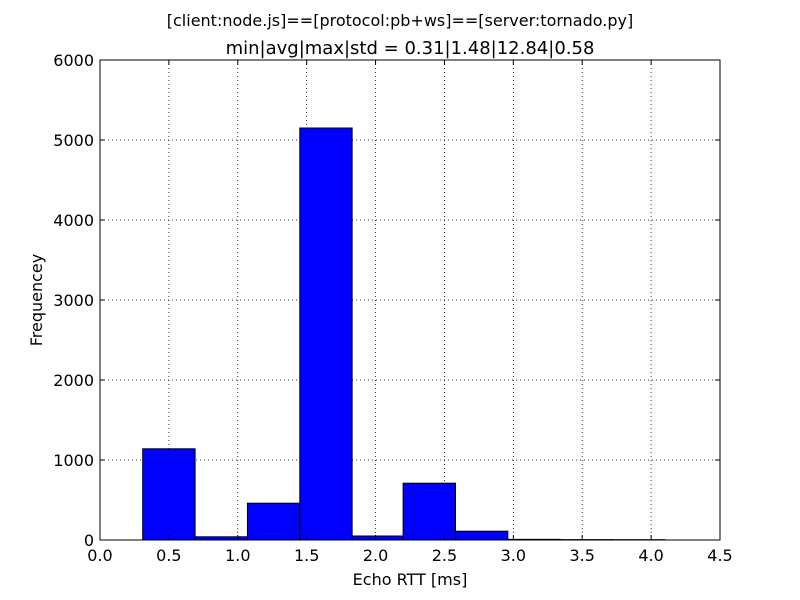  I want to click on x-tick-label: 2.5, so click(444, 555).